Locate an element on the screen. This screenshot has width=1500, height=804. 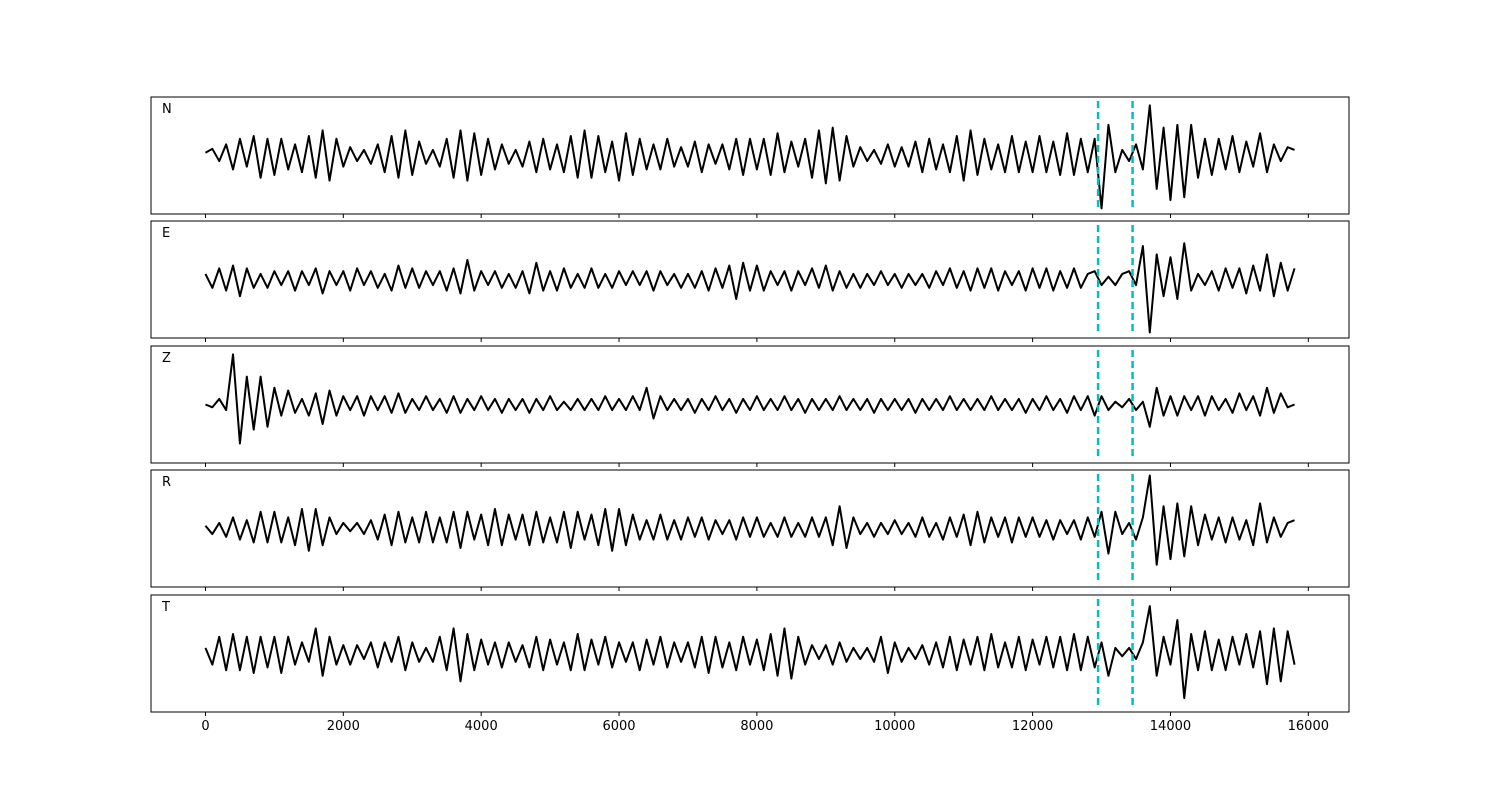
x-tick-label: 6000 is located at coordinates (618, 726).